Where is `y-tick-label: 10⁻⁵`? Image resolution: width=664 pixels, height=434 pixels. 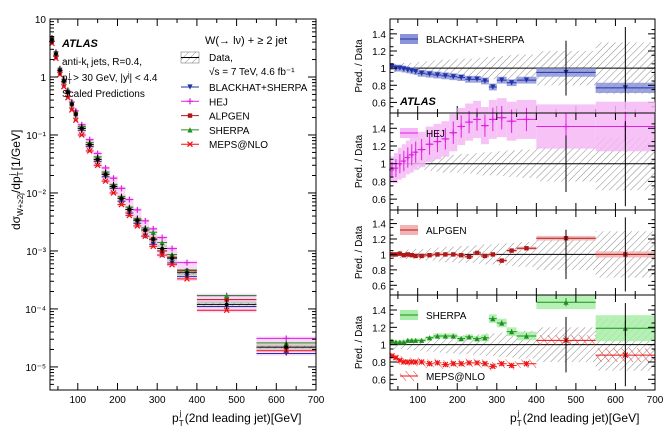
y-tick-label: 10⁻⁵ is located at coordinates (35, 368).